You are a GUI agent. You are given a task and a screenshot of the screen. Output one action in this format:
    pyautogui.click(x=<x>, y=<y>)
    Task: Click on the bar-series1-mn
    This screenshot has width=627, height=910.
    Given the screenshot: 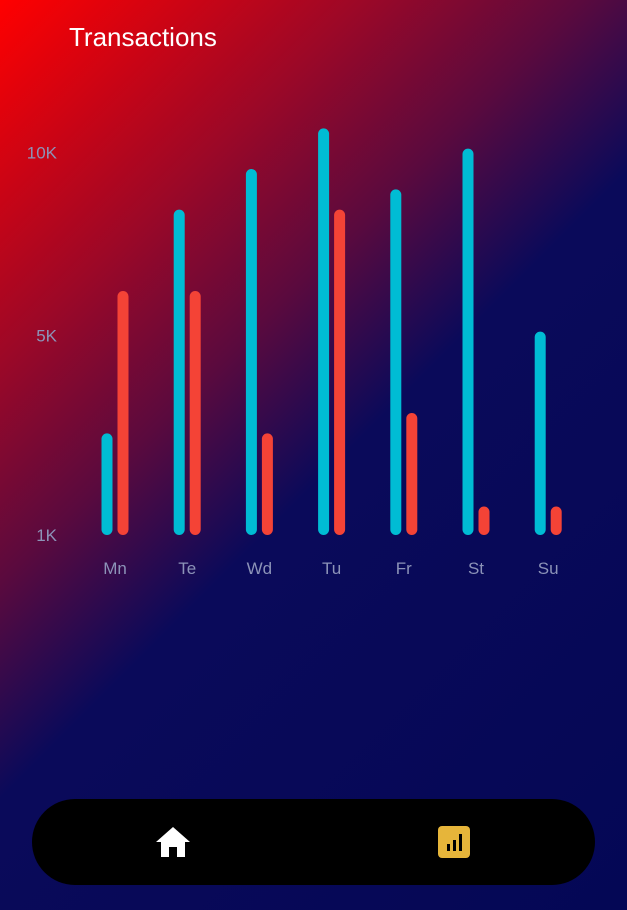 What is the action you would take?
    pyautogui.click(x=107, y=484)
    